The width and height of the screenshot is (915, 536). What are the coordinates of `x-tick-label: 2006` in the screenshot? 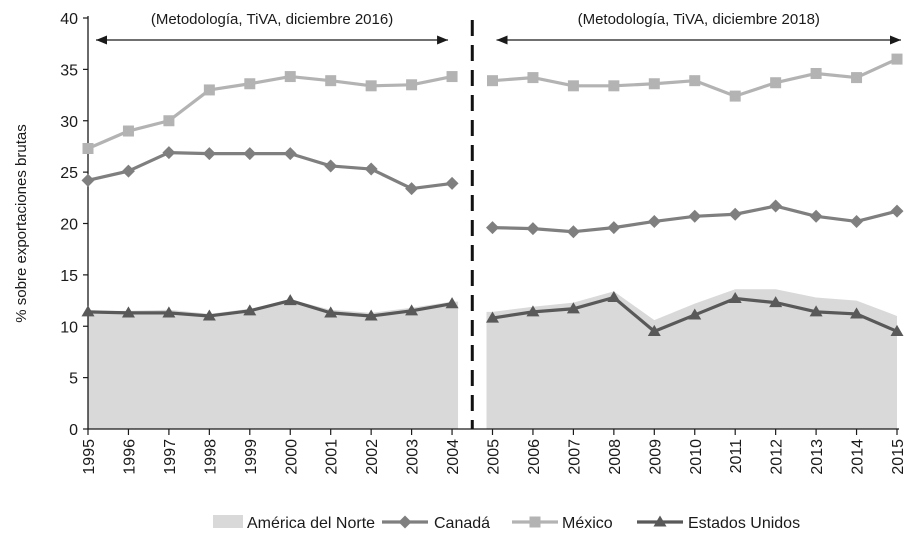 It's located at (534, 457).